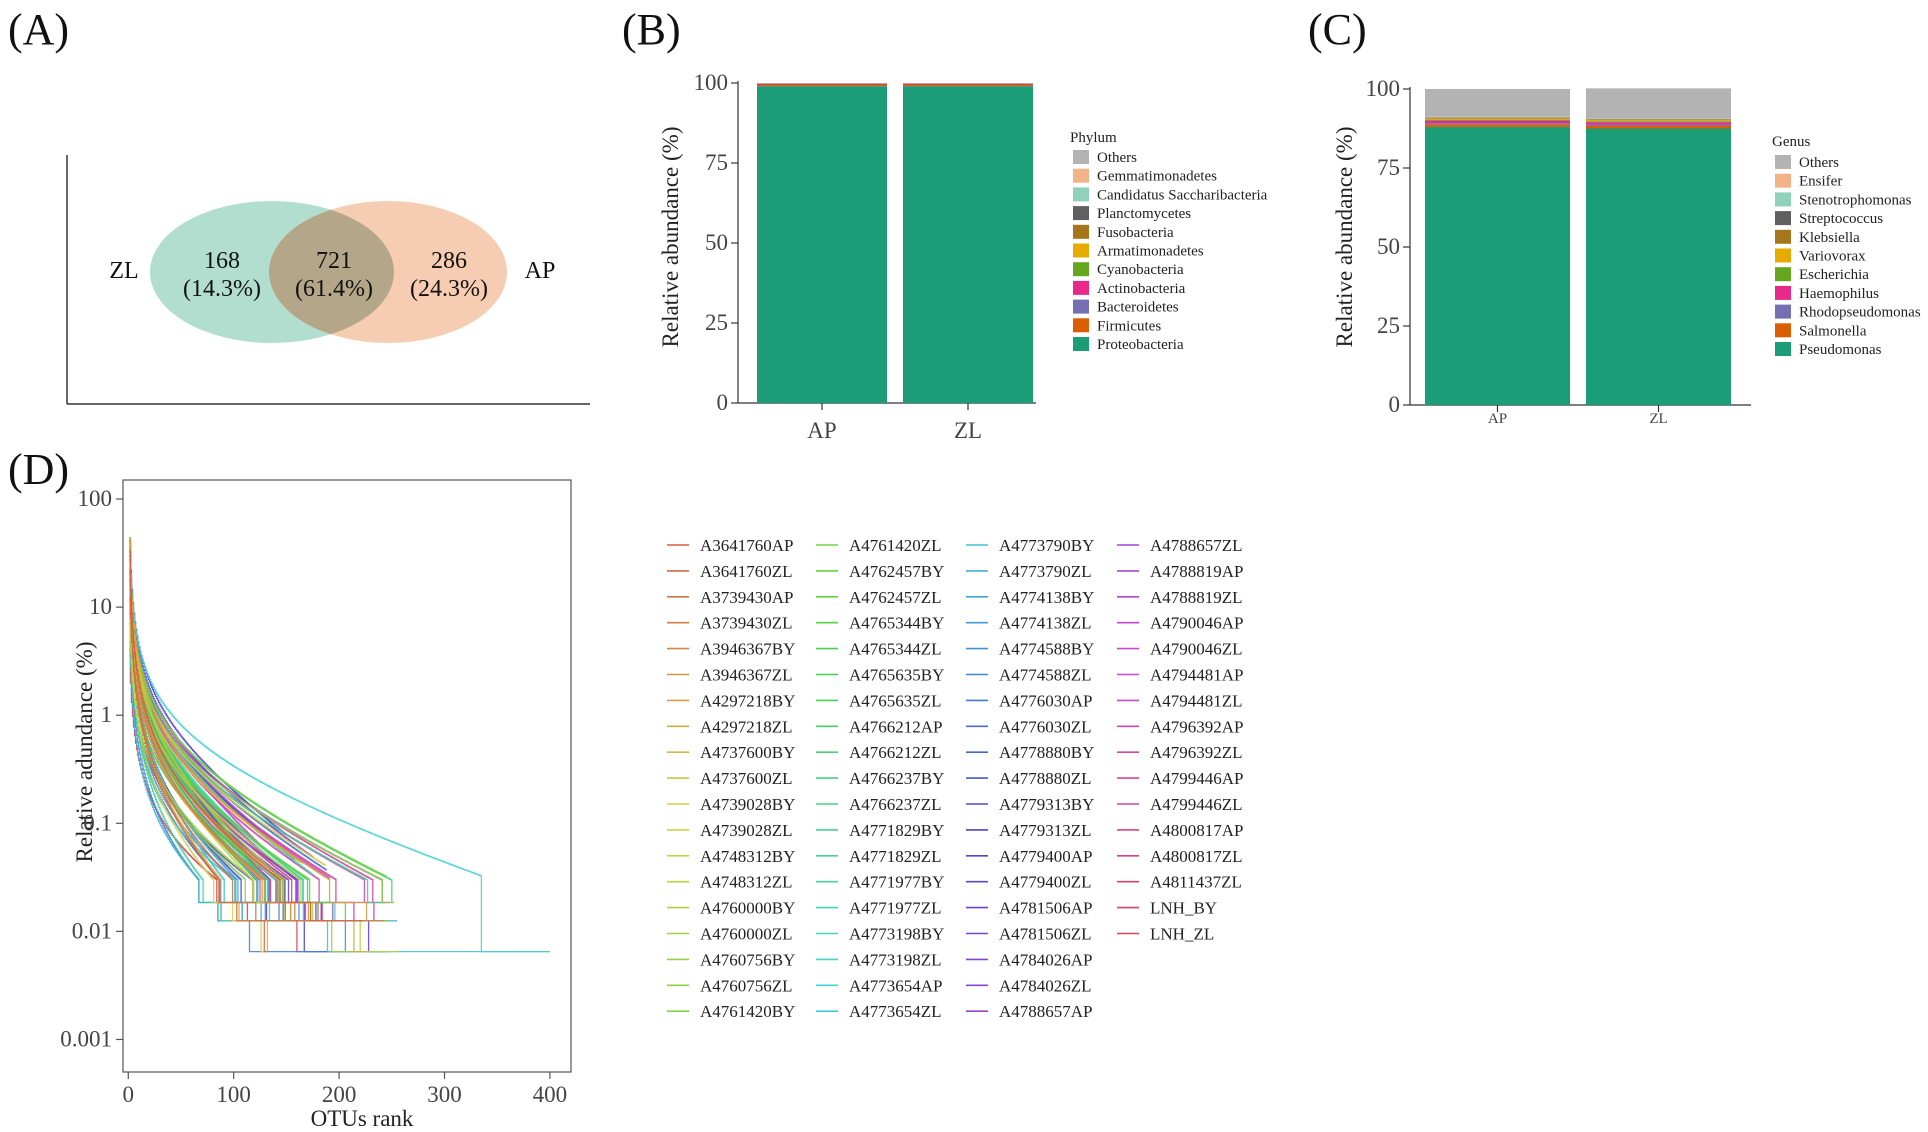 This screenshot has width=1928, height=1132. I want to click on genus-y-tick-label: 50, so click(1388, 246).